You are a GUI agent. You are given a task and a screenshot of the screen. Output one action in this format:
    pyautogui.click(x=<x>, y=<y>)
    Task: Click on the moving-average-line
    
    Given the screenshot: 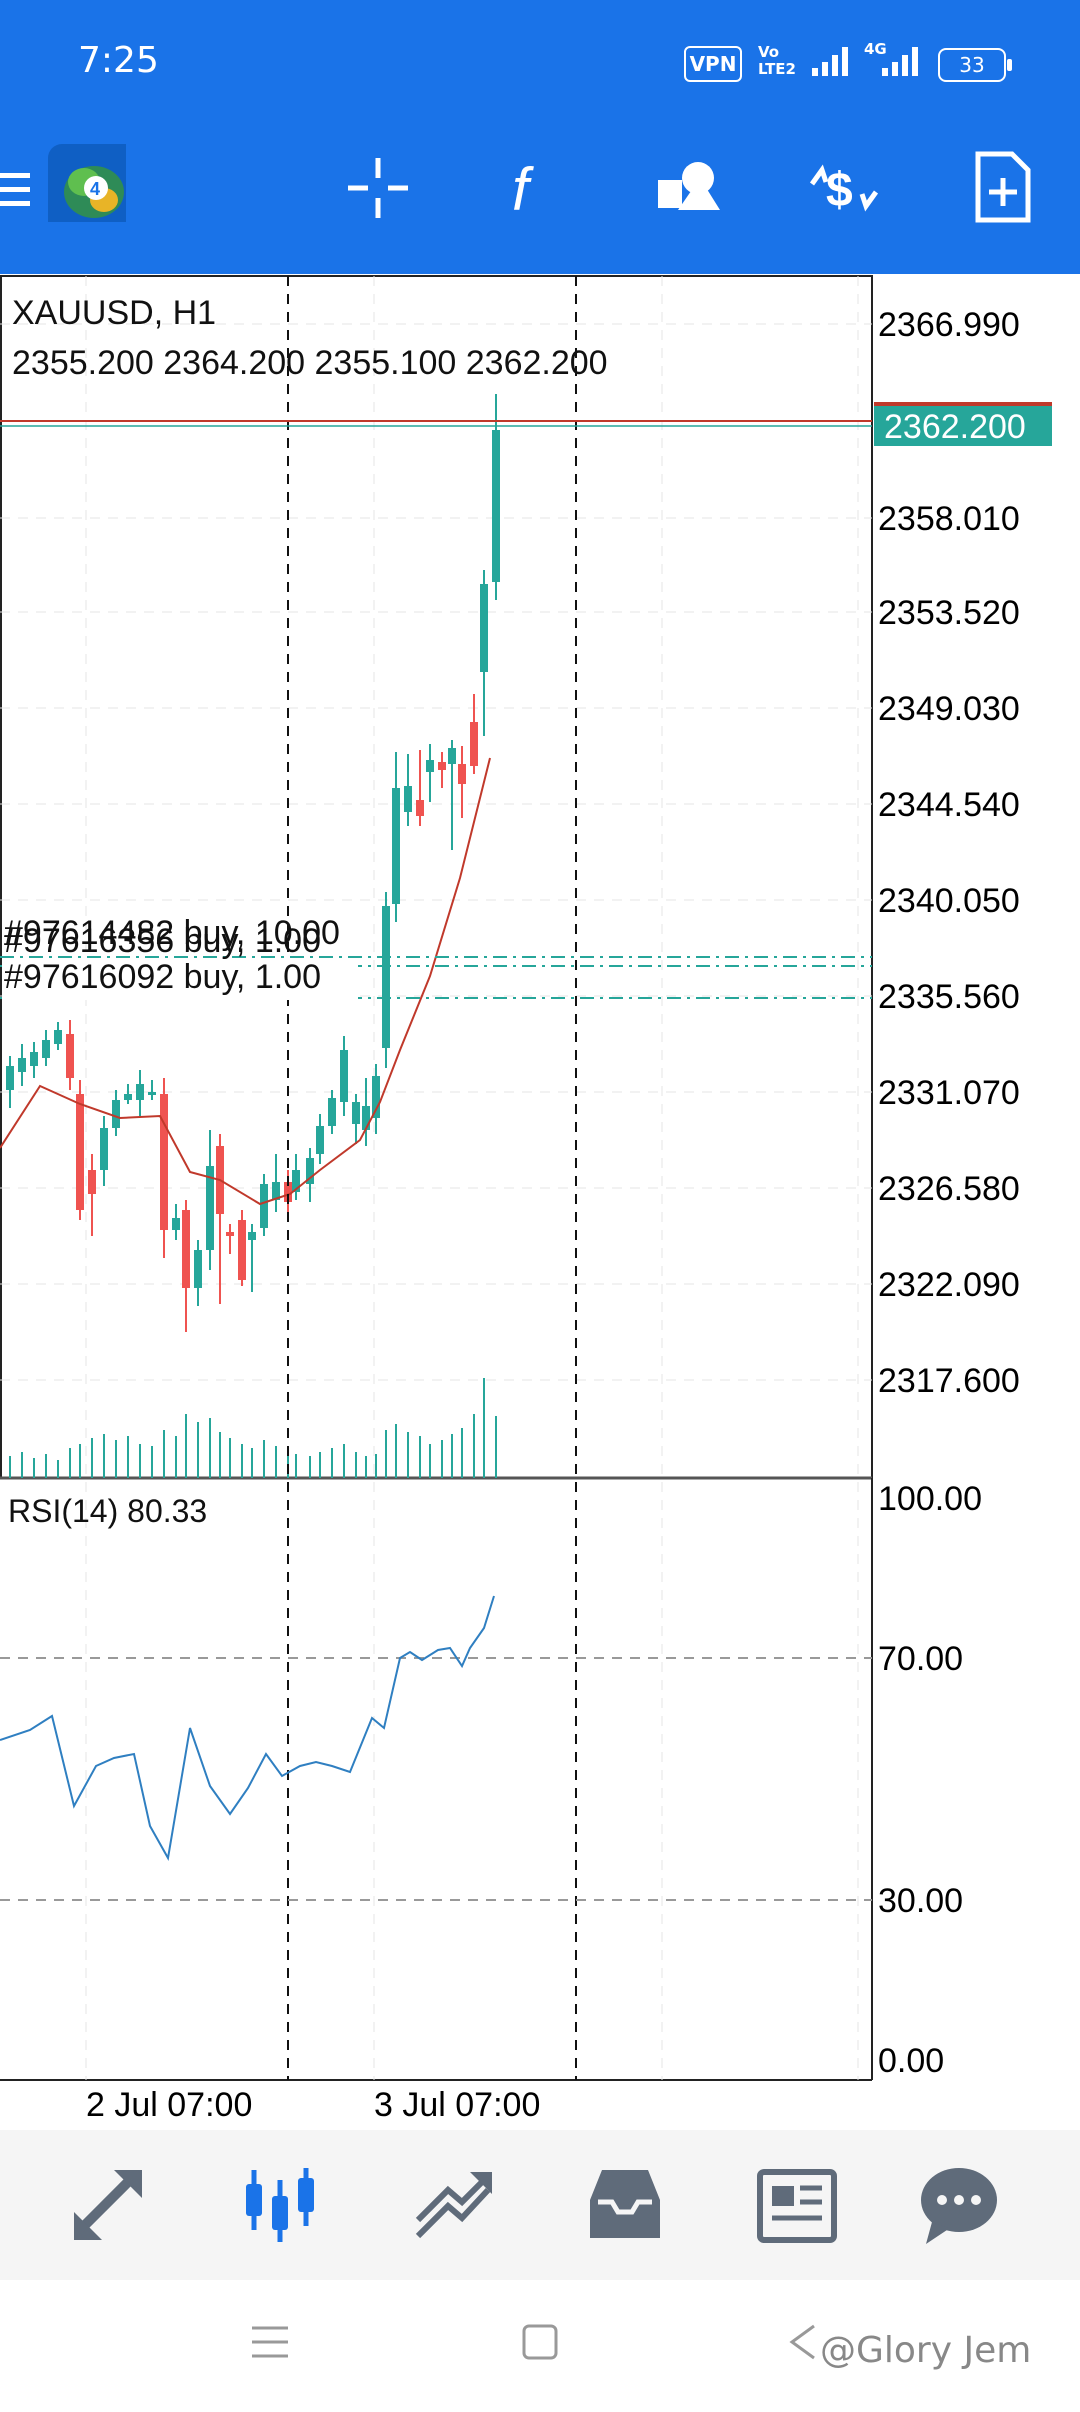 What is the action you would take?
    pyautogui.click(x=245, y=981)
    